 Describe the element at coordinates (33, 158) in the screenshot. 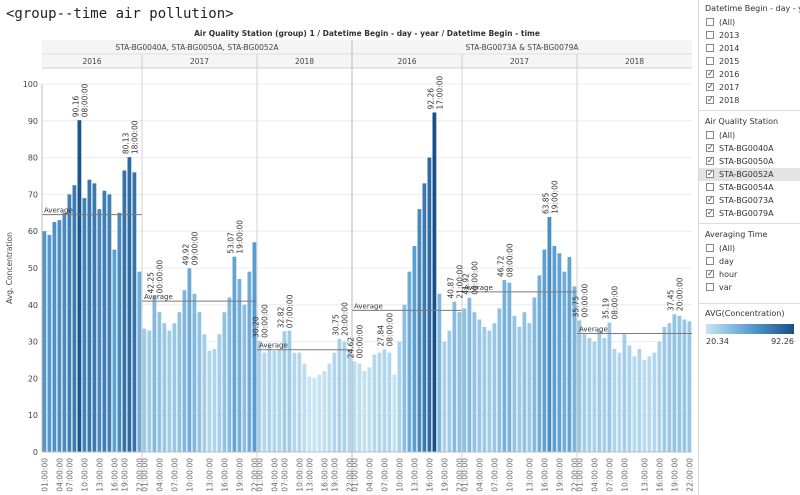

I see `y-tick-label: 80` at that location.